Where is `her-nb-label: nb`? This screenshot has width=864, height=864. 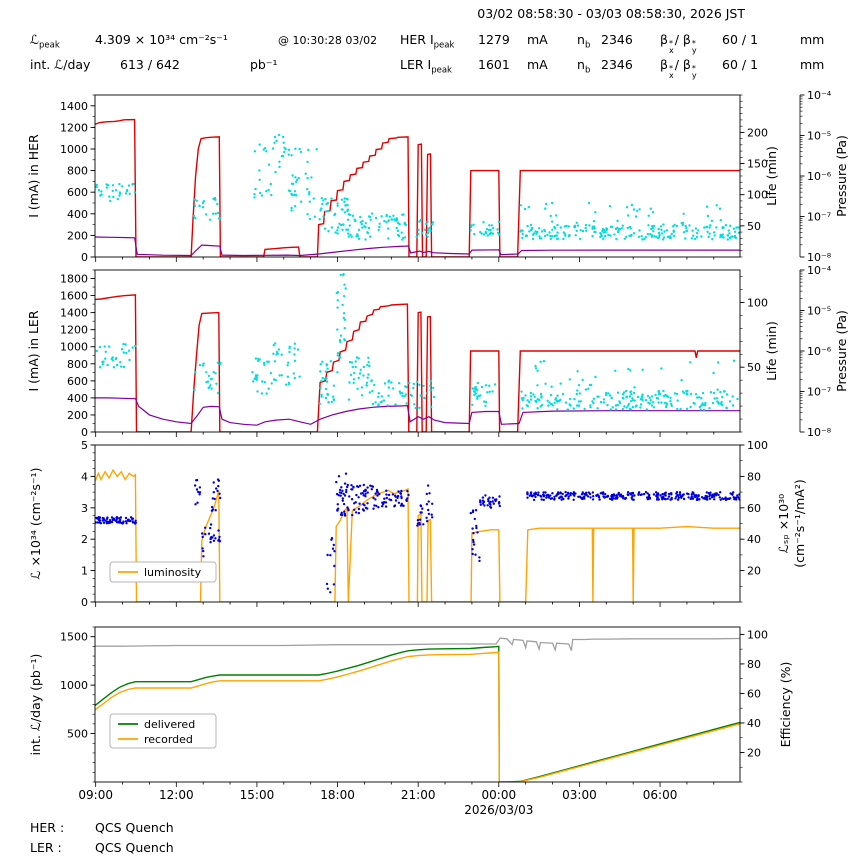 her-nb-label: nb is located at coordinates (584, 41).